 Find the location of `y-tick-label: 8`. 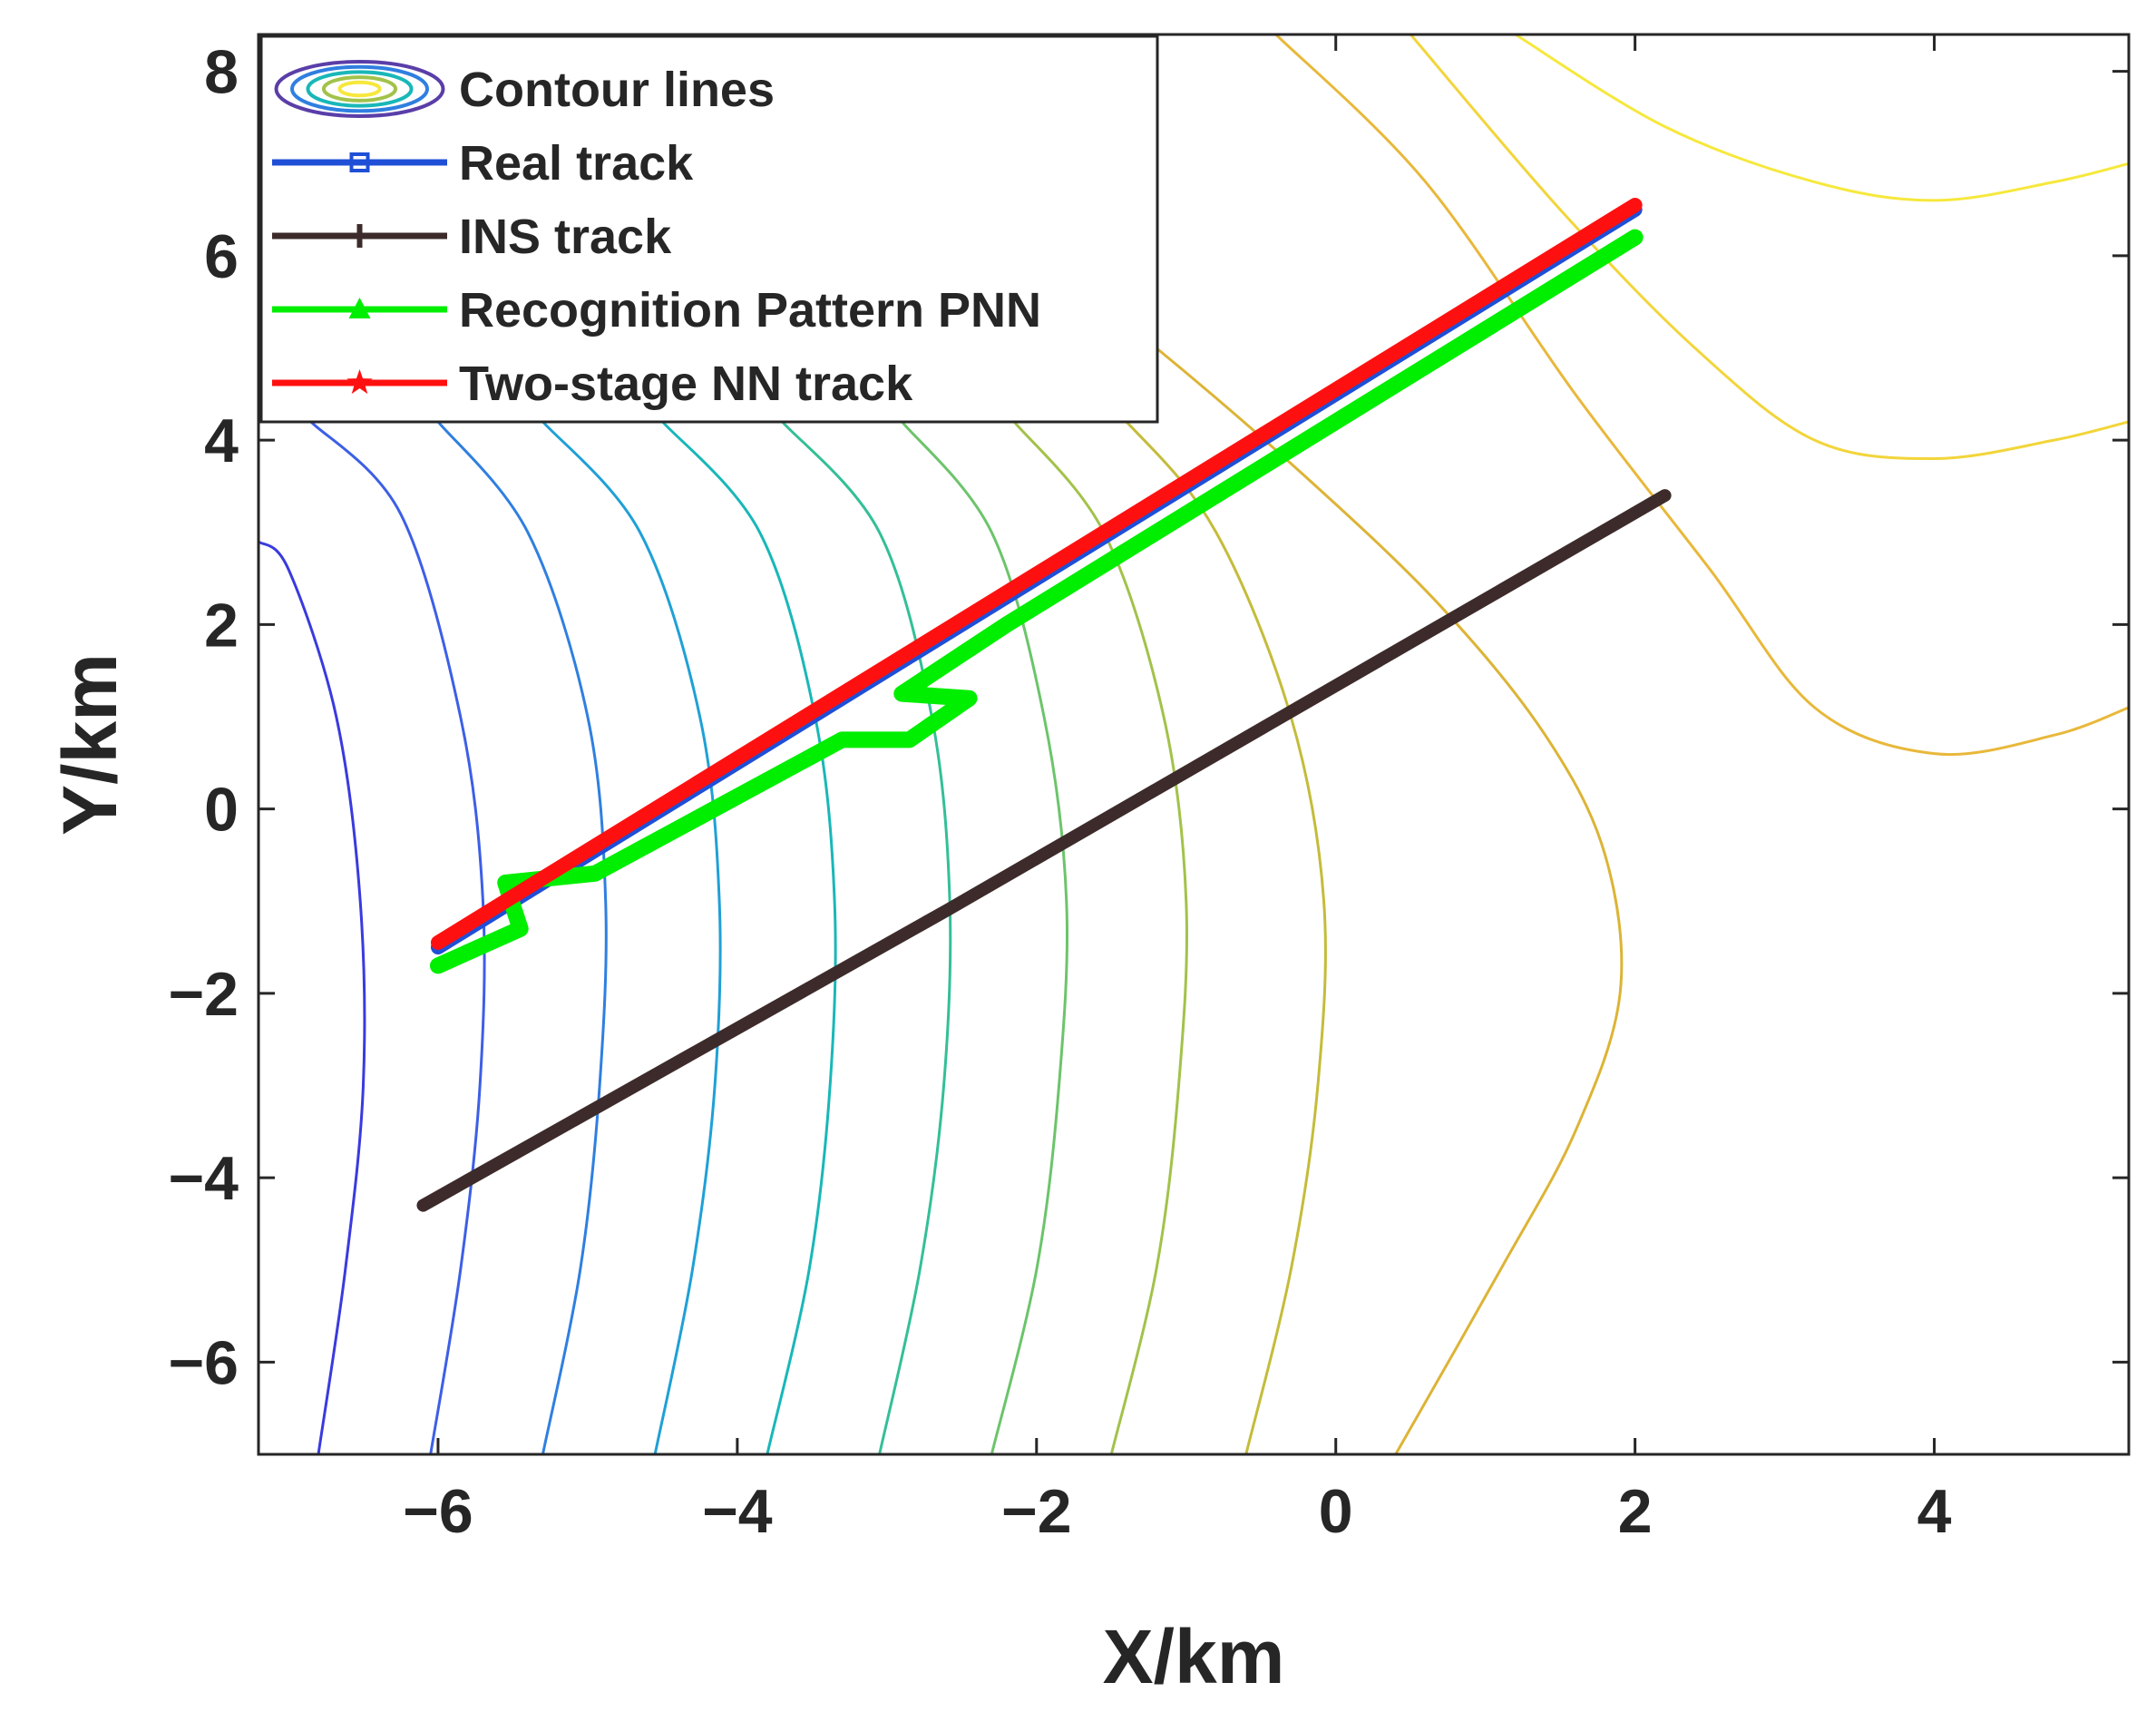

y-tick-label: 8 is located at coordinates (221, 72).